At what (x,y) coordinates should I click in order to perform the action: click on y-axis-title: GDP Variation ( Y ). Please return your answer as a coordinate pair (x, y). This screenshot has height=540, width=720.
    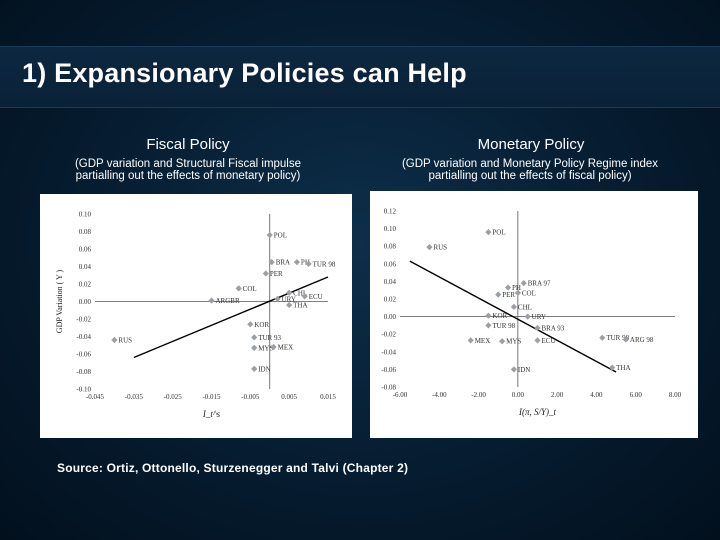
    Looking at the image, I should click on (59, 301).